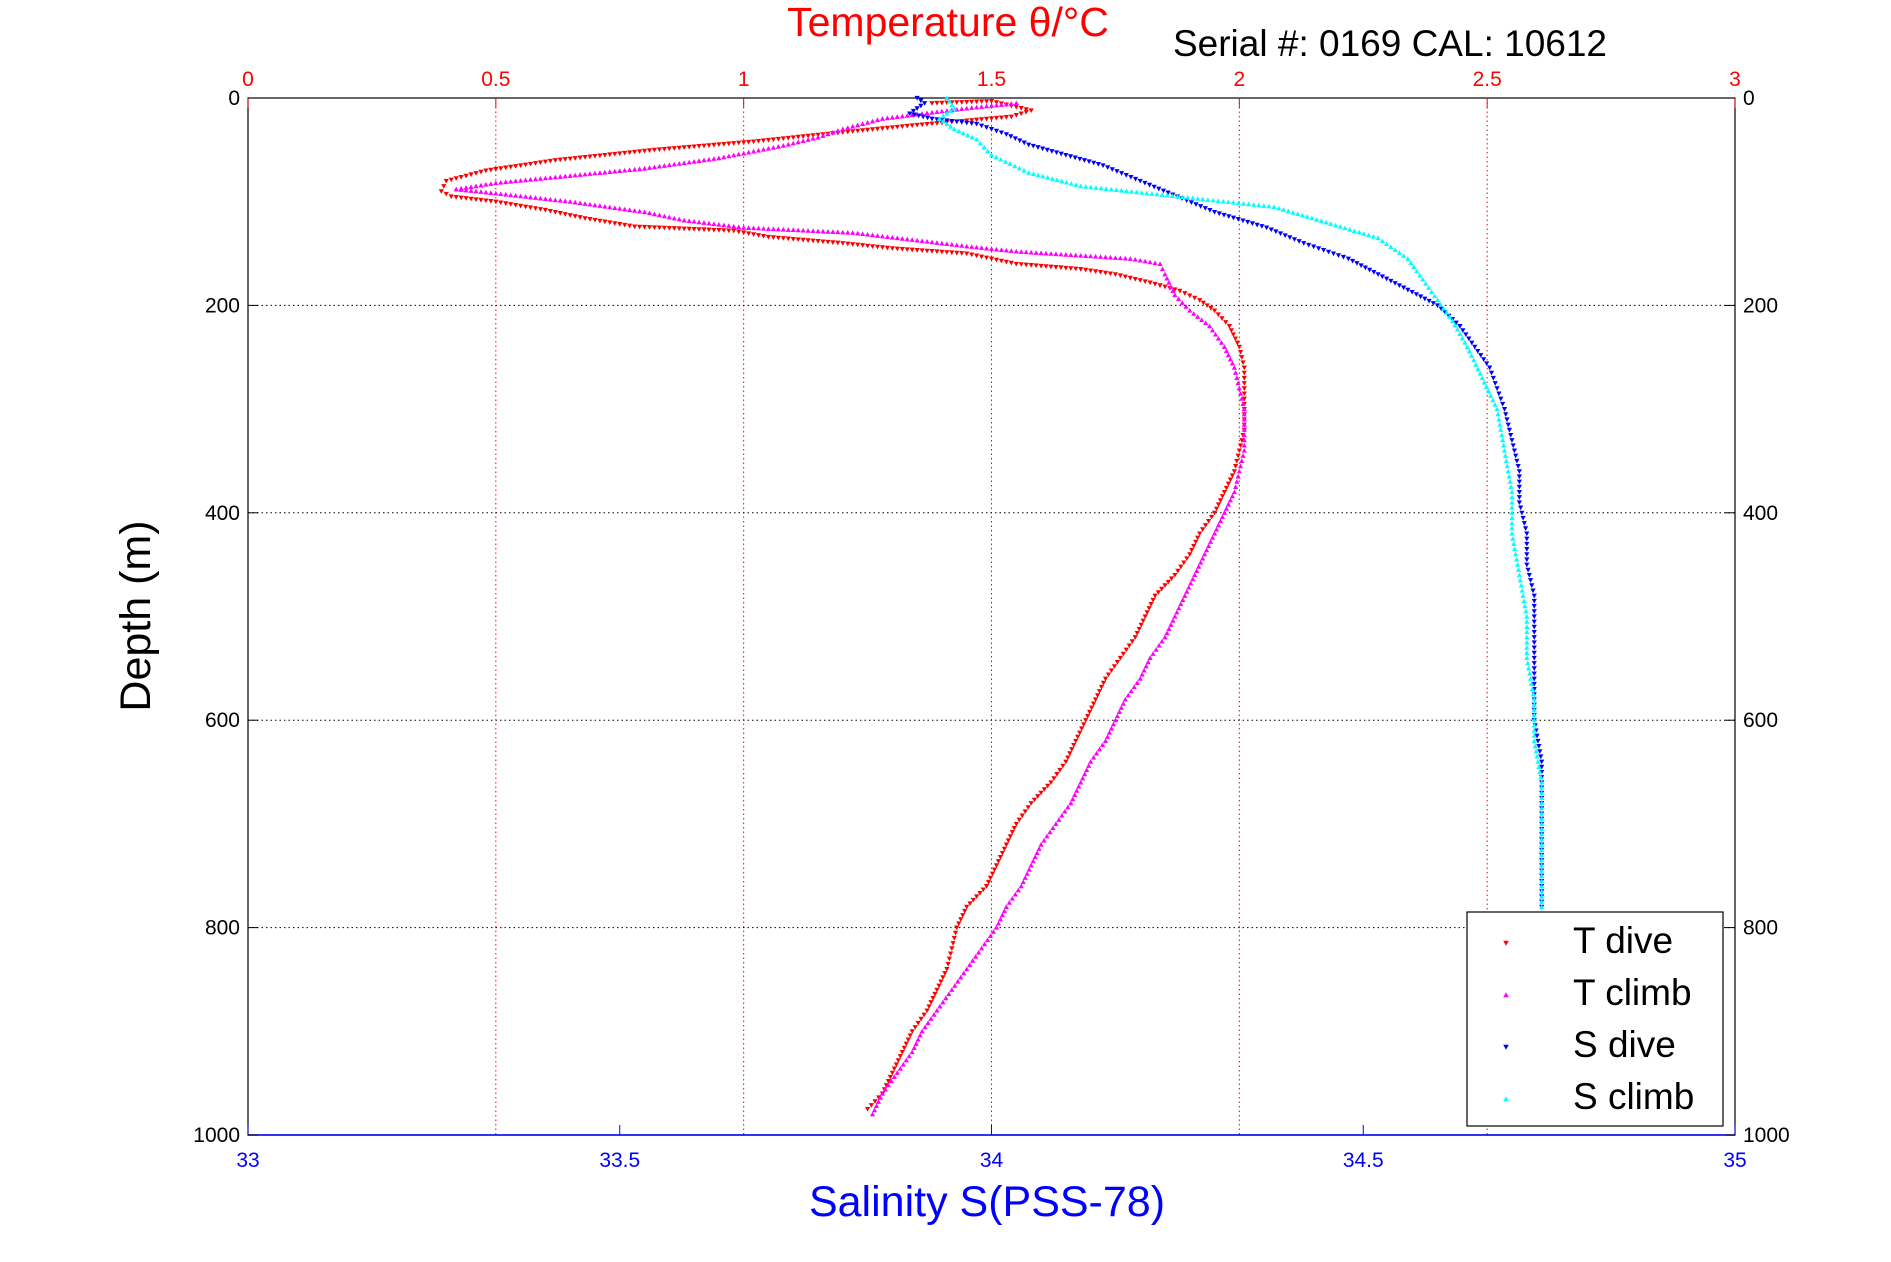  Describe the element at coordinates (234, 98) in the screenshot. I see `left-axis-tick-label: 0` at that location.